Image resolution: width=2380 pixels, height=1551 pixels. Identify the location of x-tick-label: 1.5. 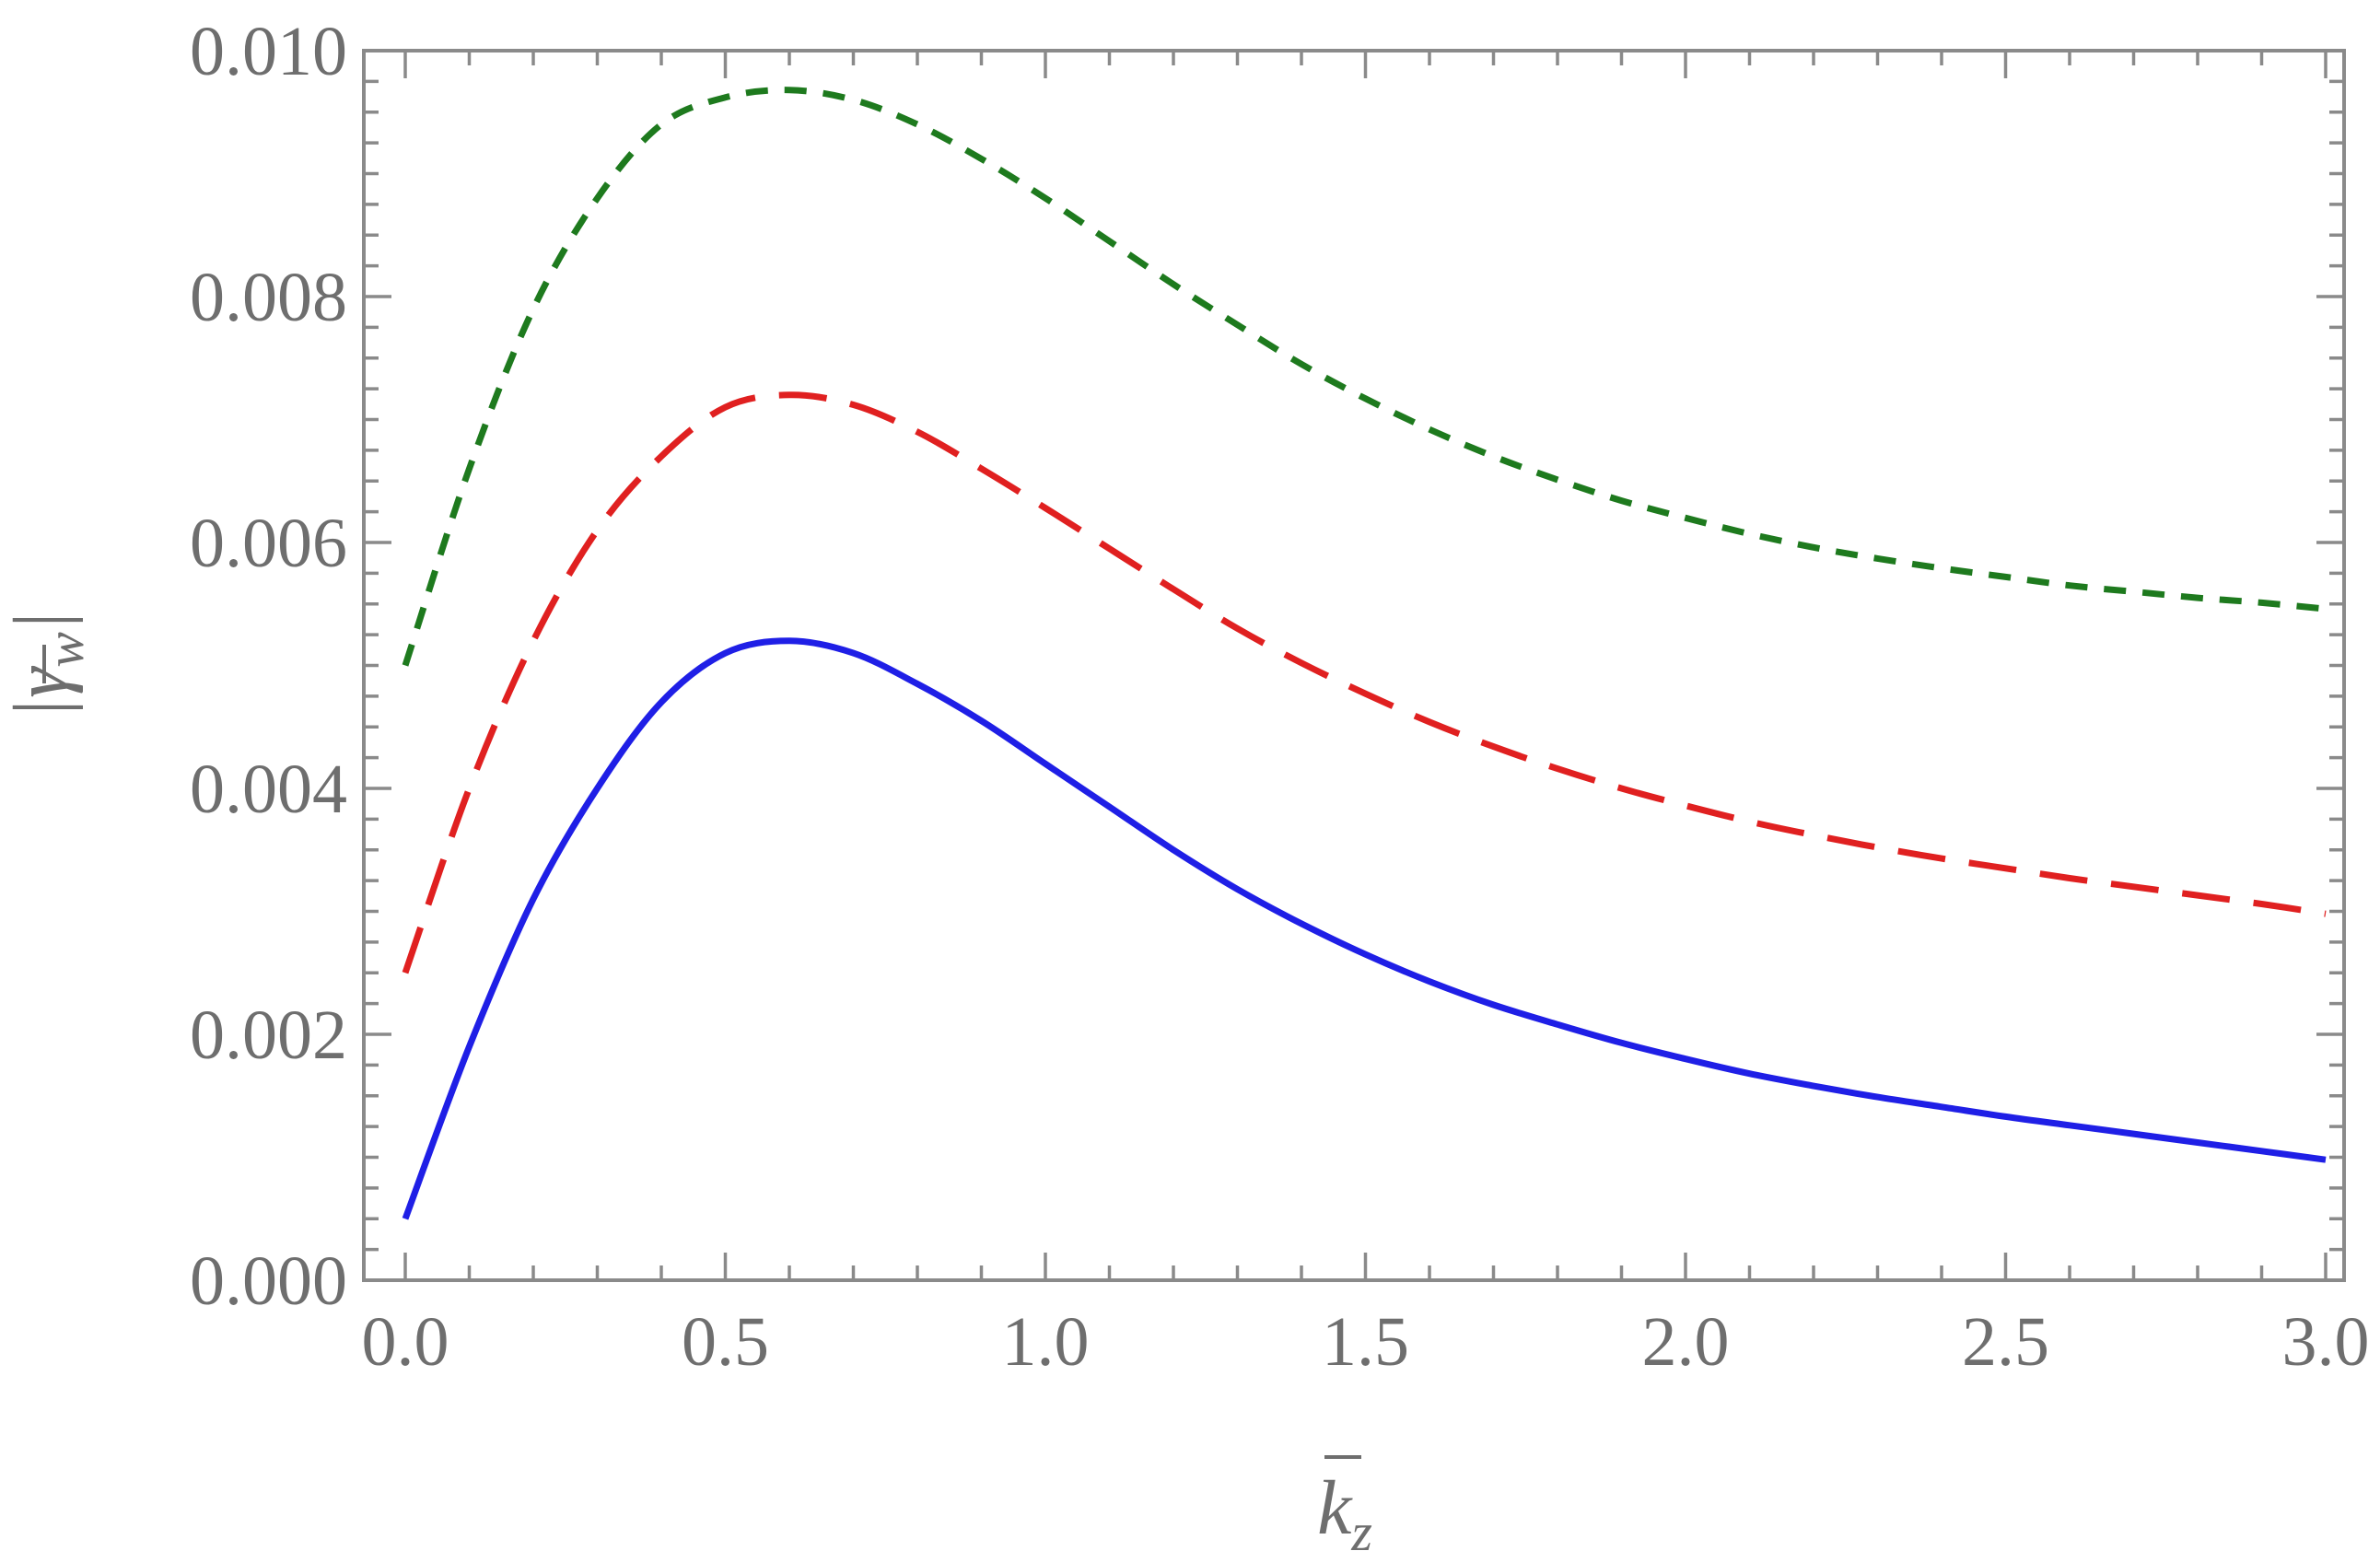
(1365, 1342).